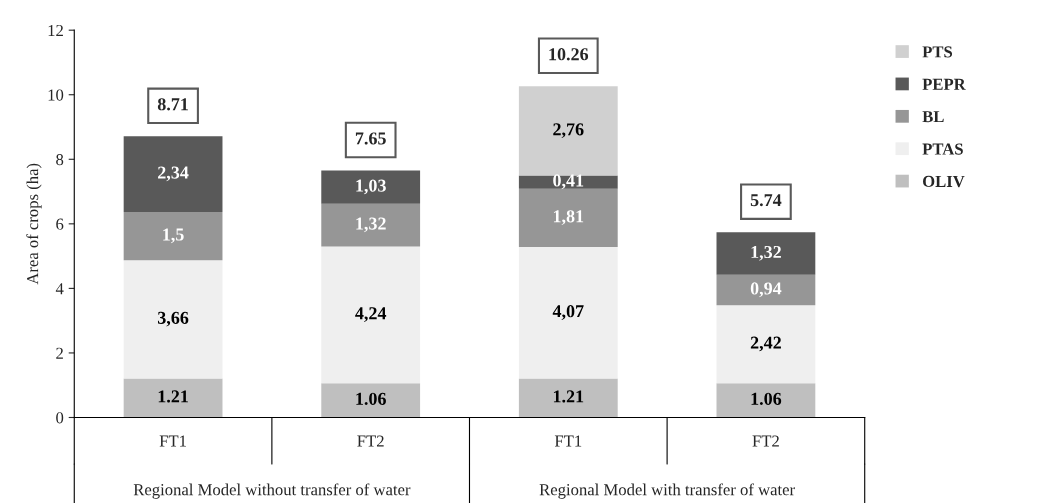  What do you see at coordinates (60, 159) in the screenshot?
I see `y-tick-label: 8` at bounding box center [60, 159].